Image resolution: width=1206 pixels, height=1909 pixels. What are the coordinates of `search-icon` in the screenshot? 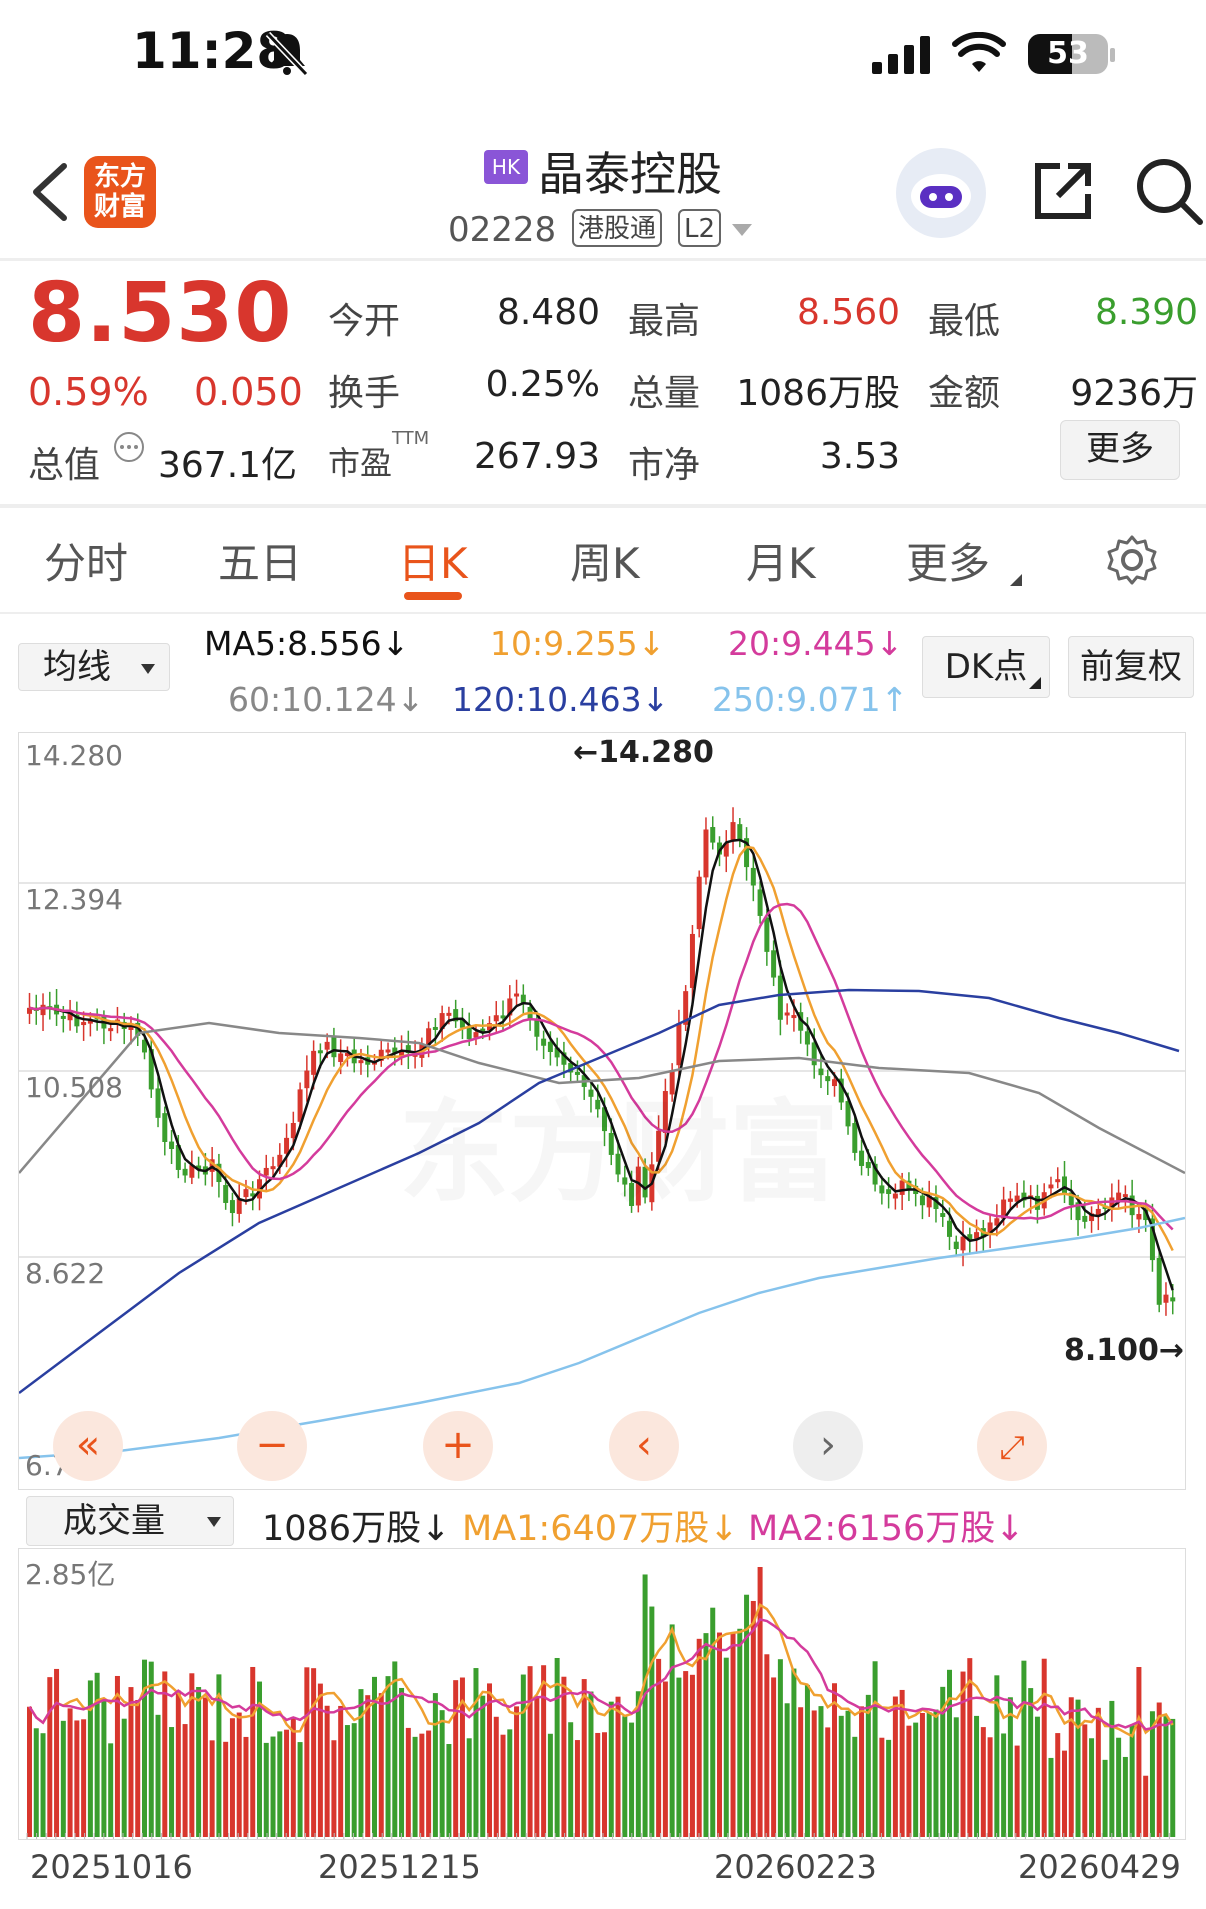 It's located at (1169, 191).